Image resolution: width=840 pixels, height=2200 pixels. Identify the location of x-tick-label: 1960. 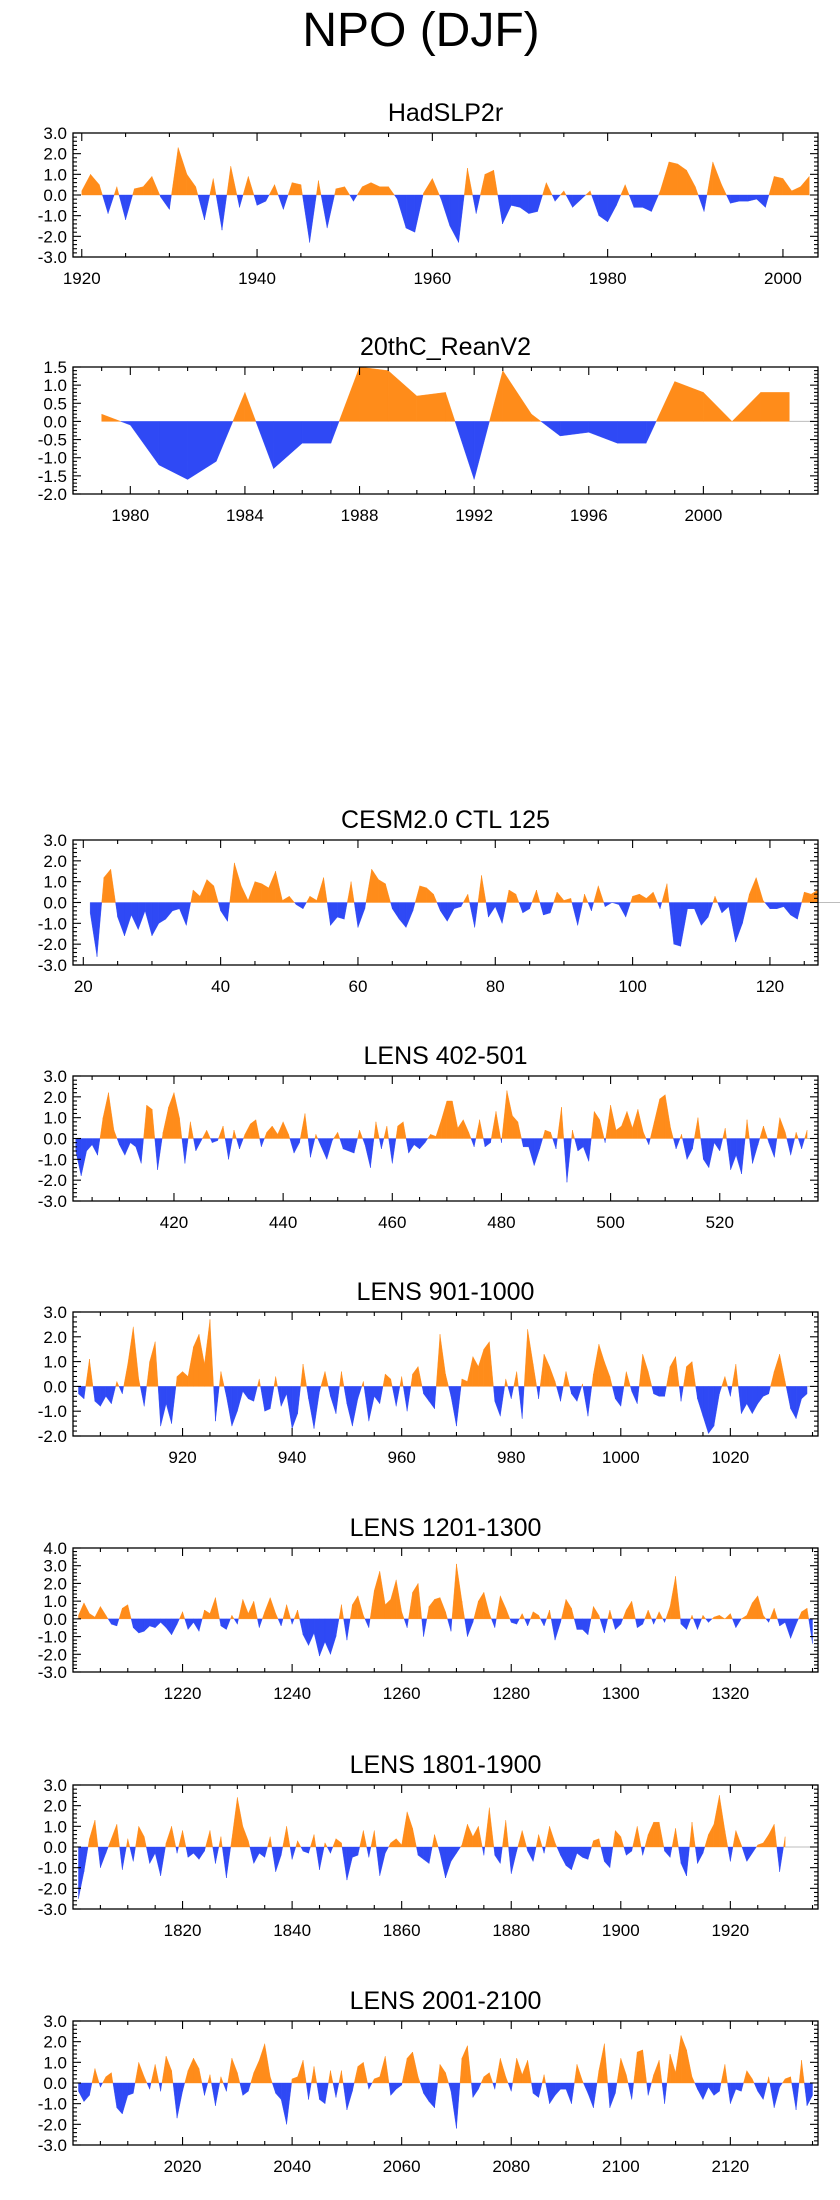
(432, 278).